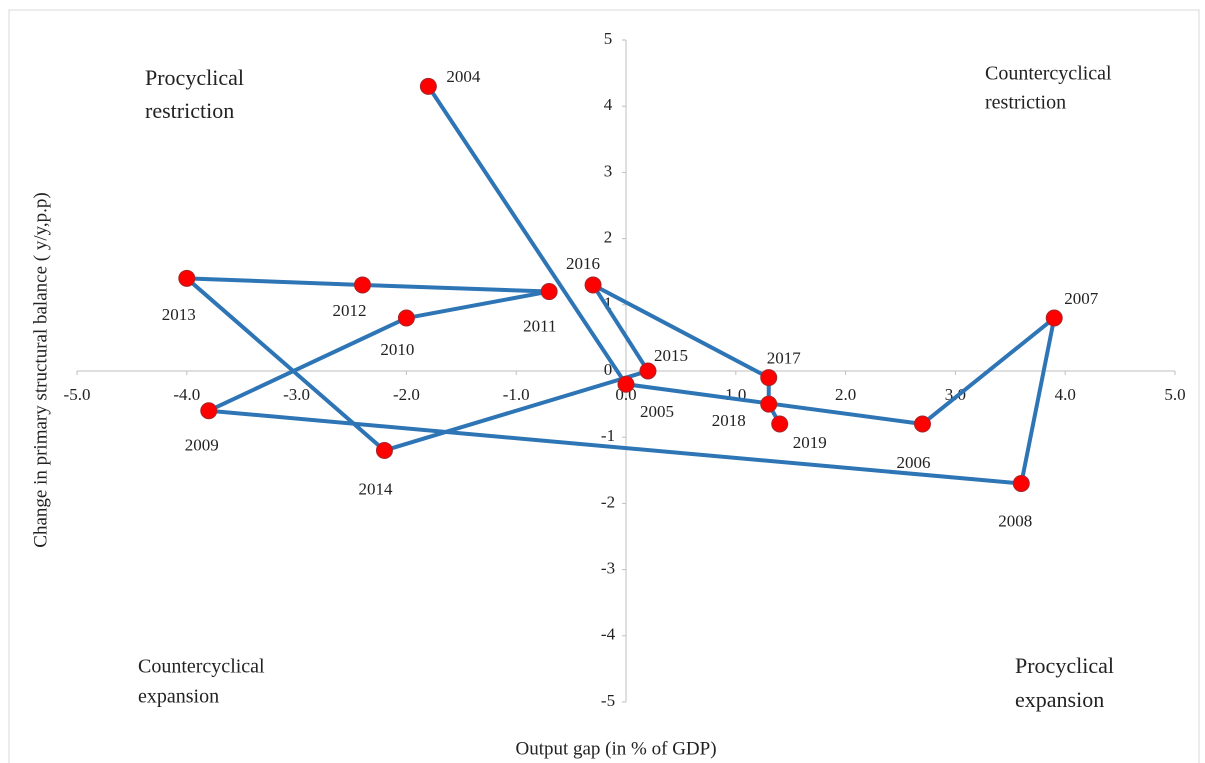  Describe the element at coordinates (608, 303) in the screenshot. I see `y-tick-label: 1` at that location.